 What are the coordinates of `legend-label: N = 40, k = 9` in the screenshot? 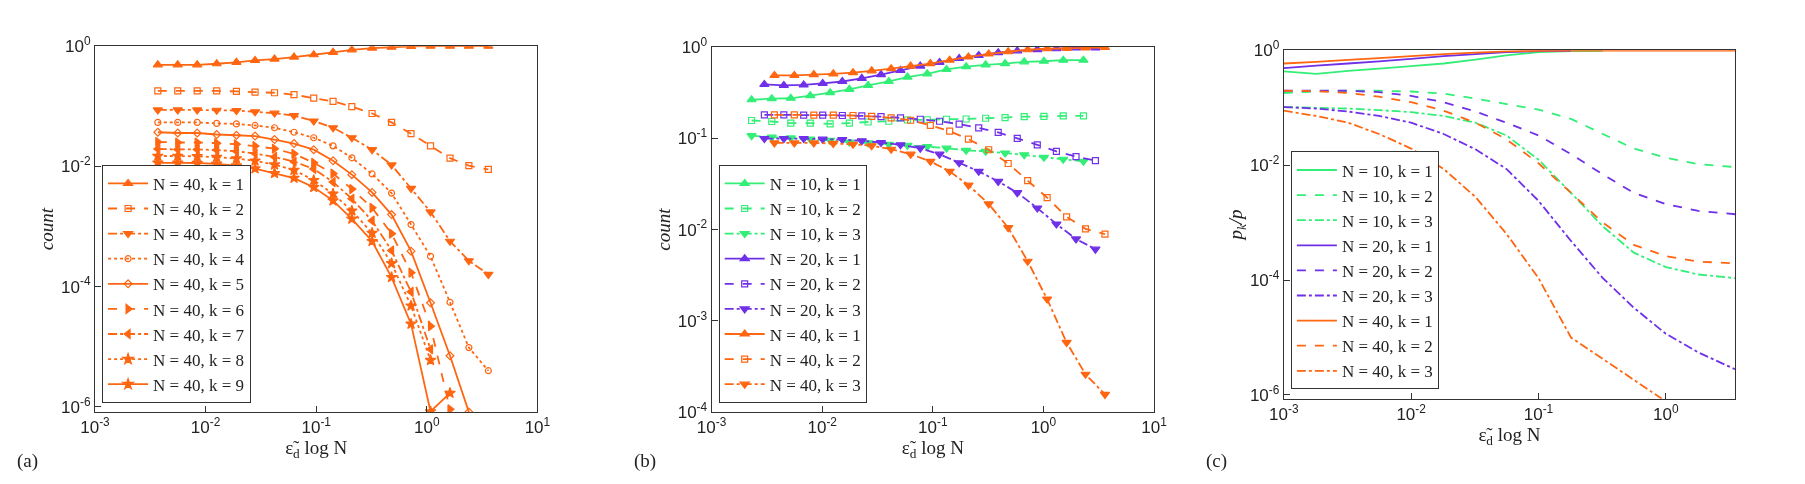 It's located at (199, 385).